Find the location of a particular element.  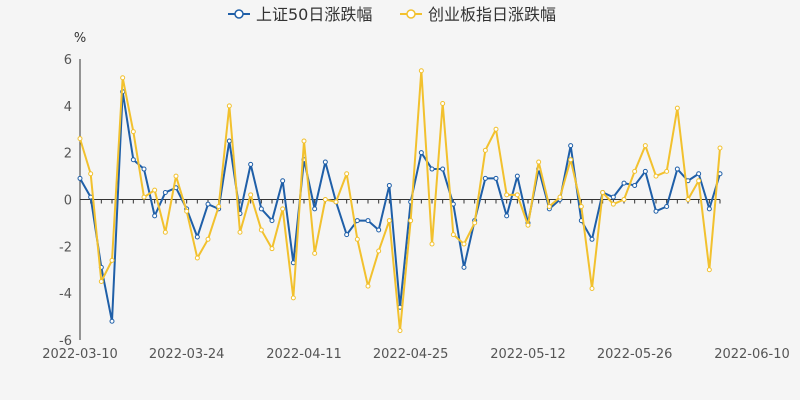

x-tick-label: 2022-03-24 is located at coordinates (187, 354).